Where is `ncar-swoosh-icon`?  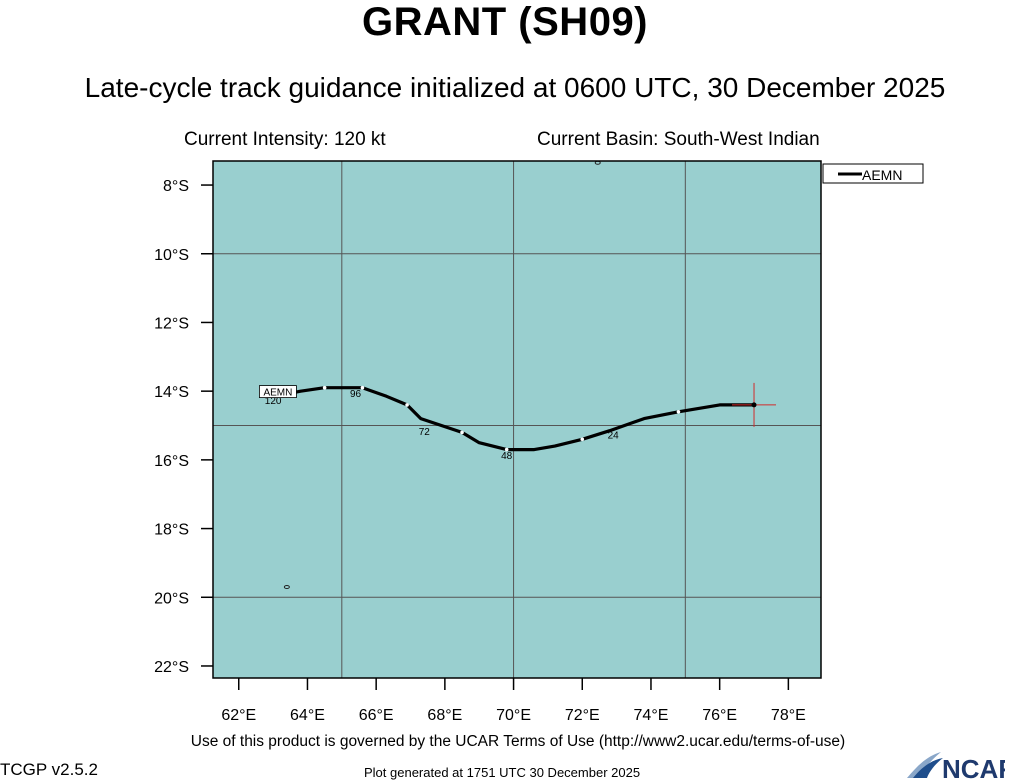 ncar-swoosh-icon is located at coordinates (925, 765).